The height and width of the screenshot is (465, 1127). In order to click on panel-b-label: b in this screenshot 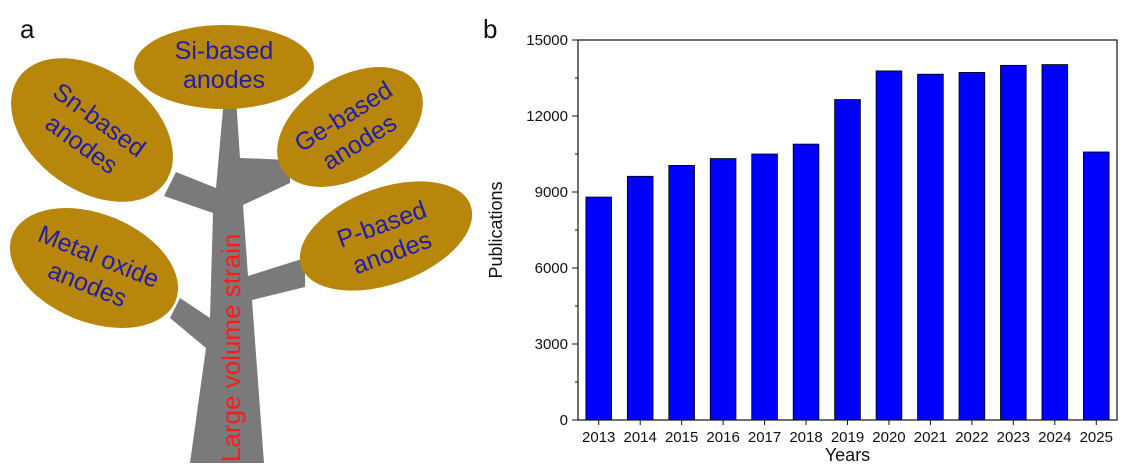, I will do `click(490, 29)`.